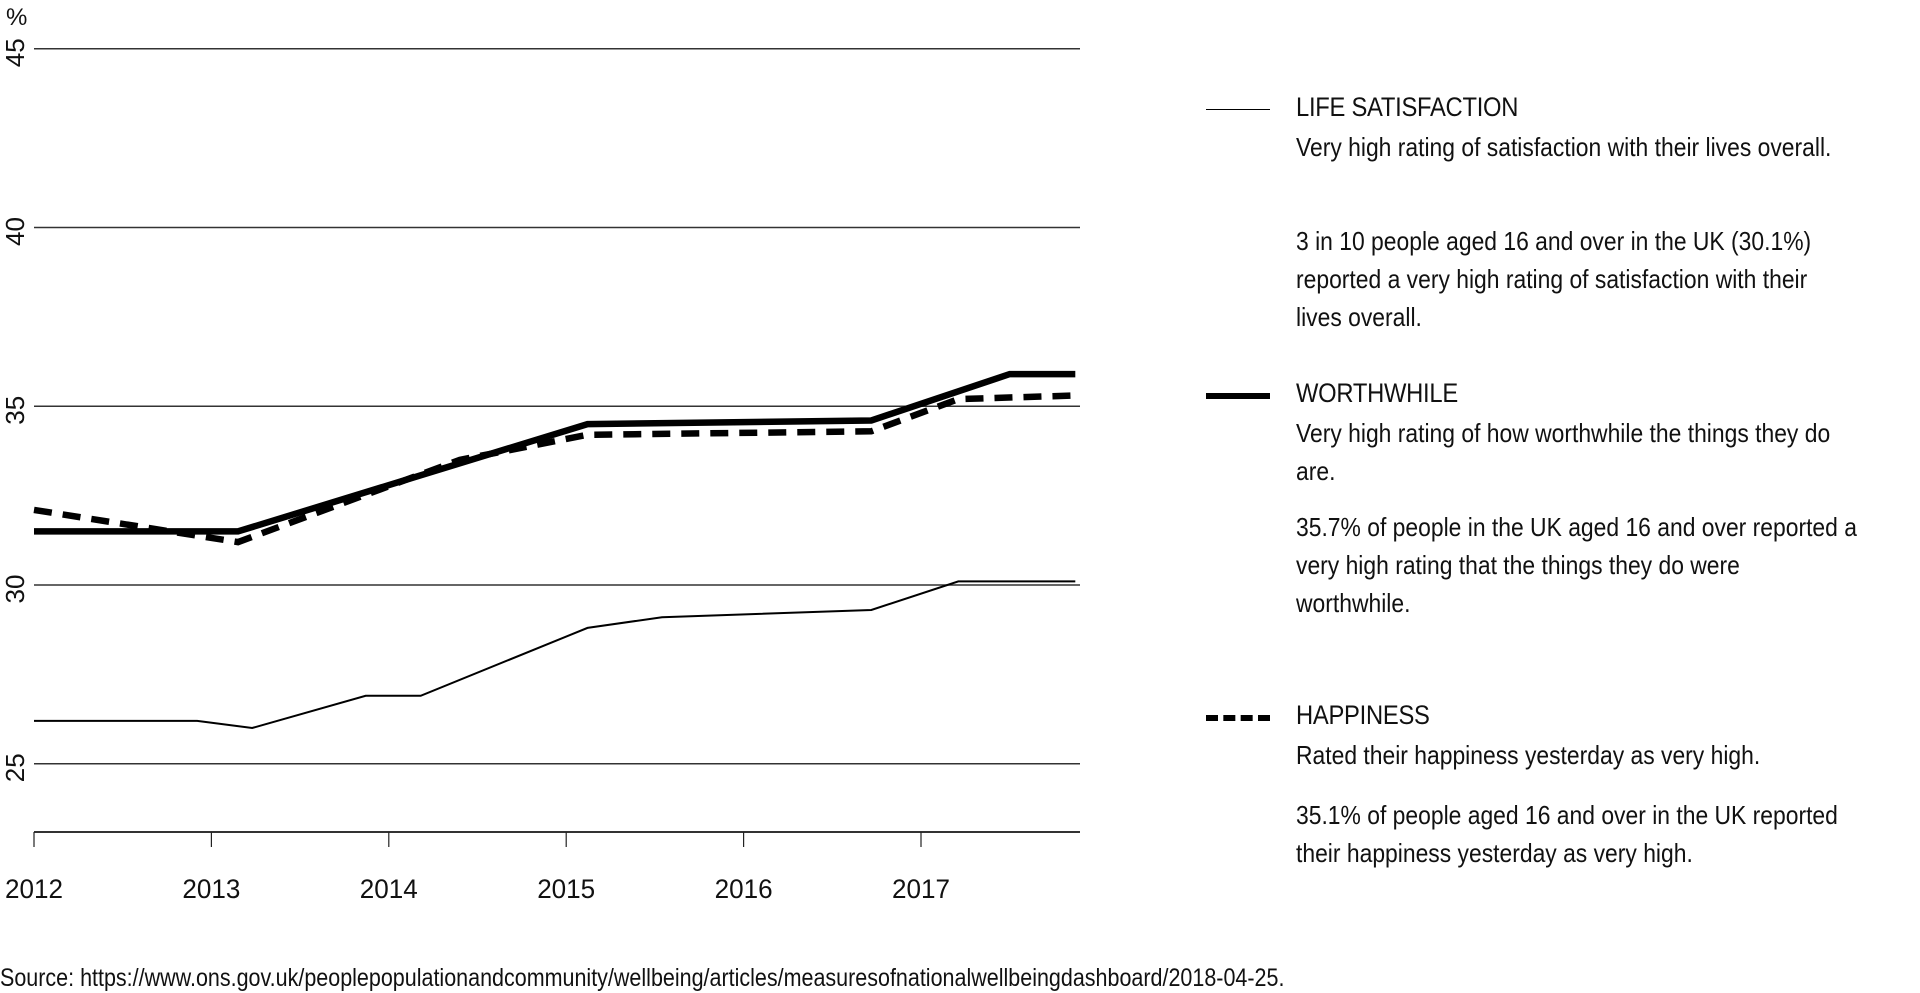 This screenshot has height=993, width=1920. I want to click on legend-title: LIFE SATISFACTION, so click(1407, 107).